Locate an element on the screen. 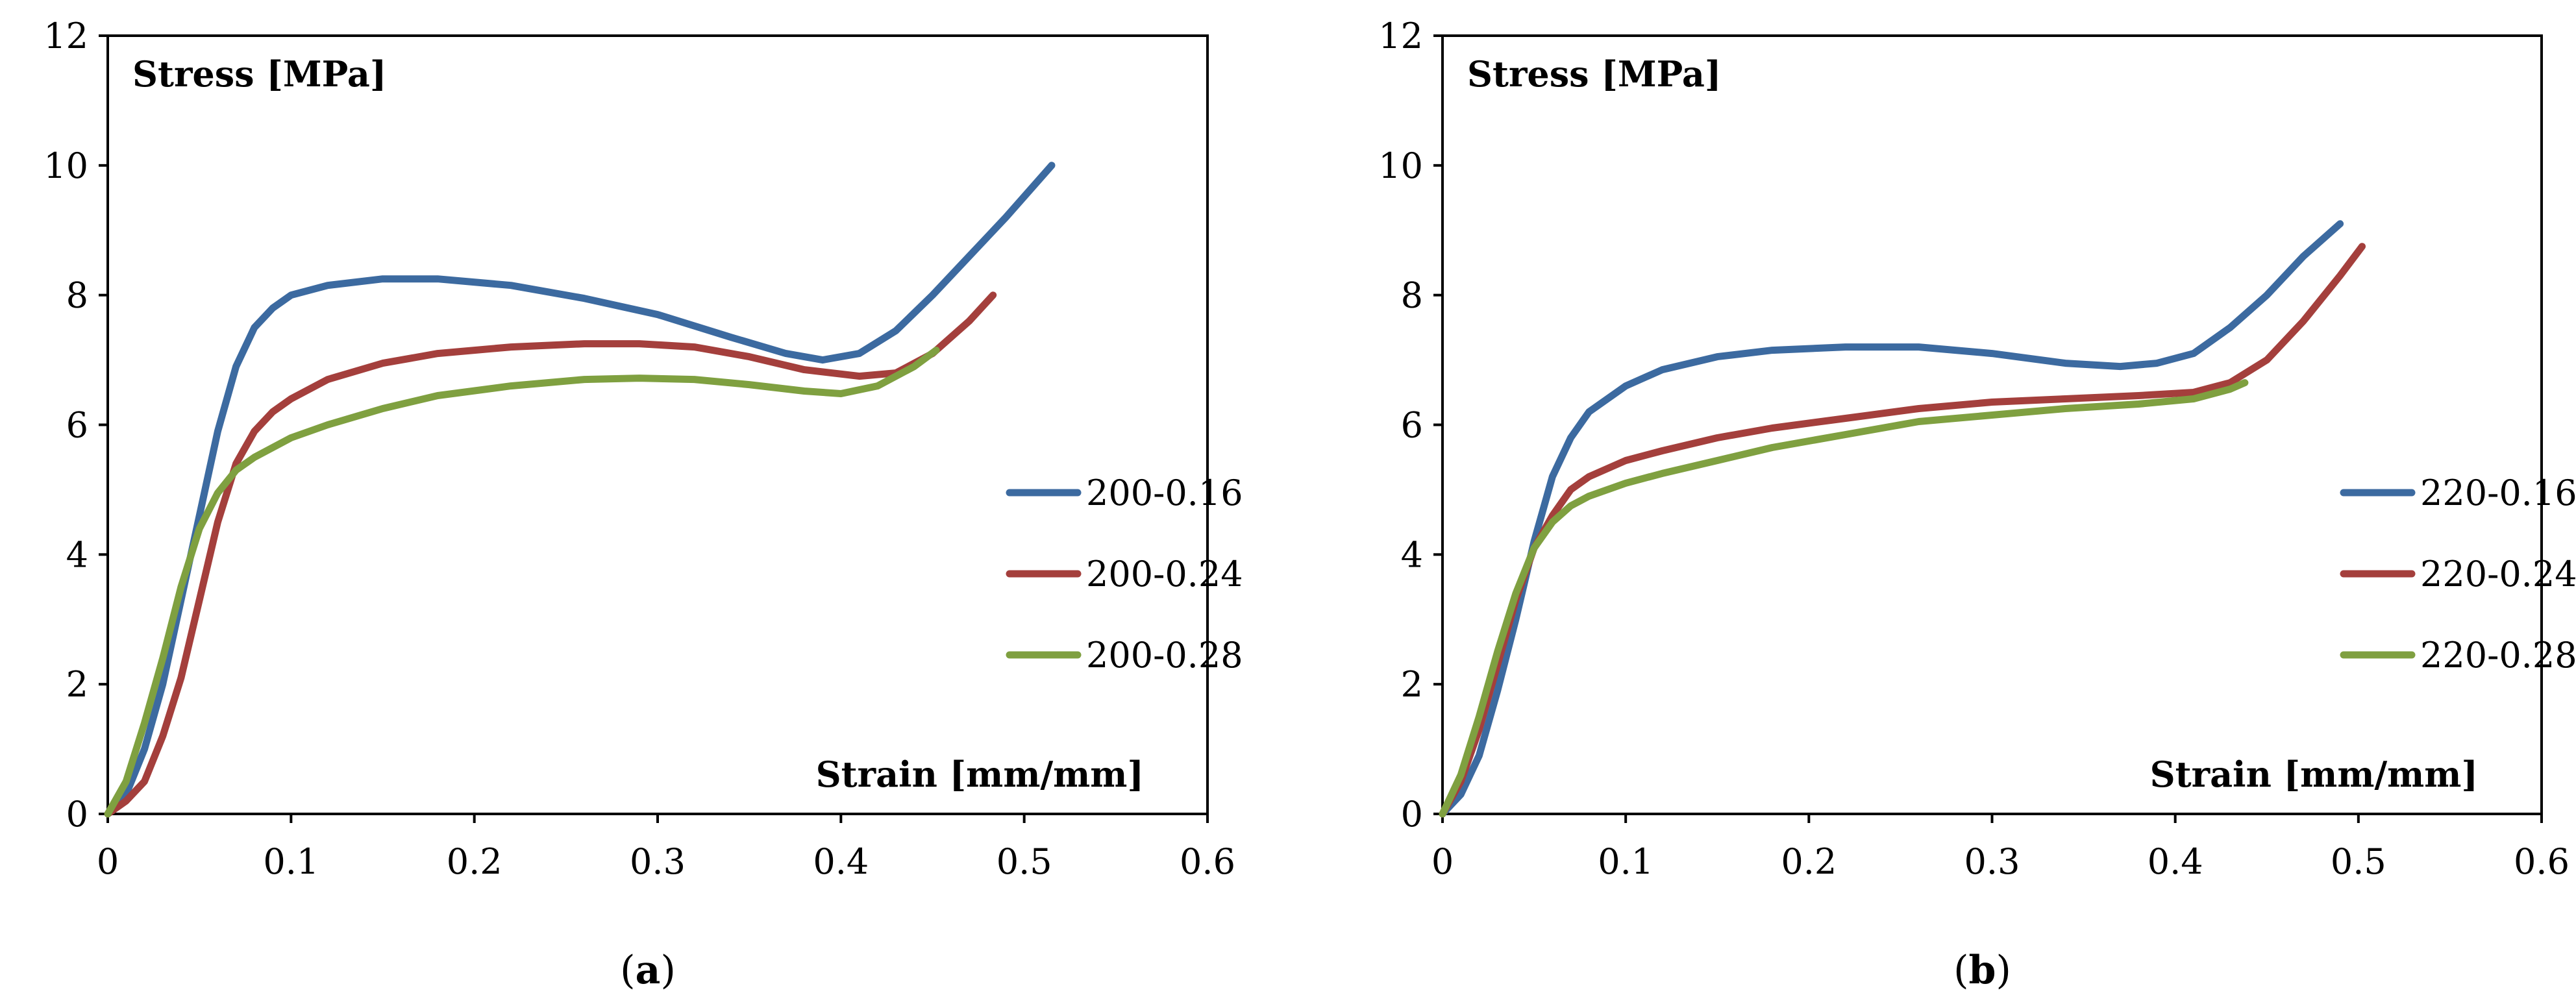 The image size is (2576, 1008). legend: 200-0.16 200-0.24 200-0.28 is located at coordinates (1124, 574).